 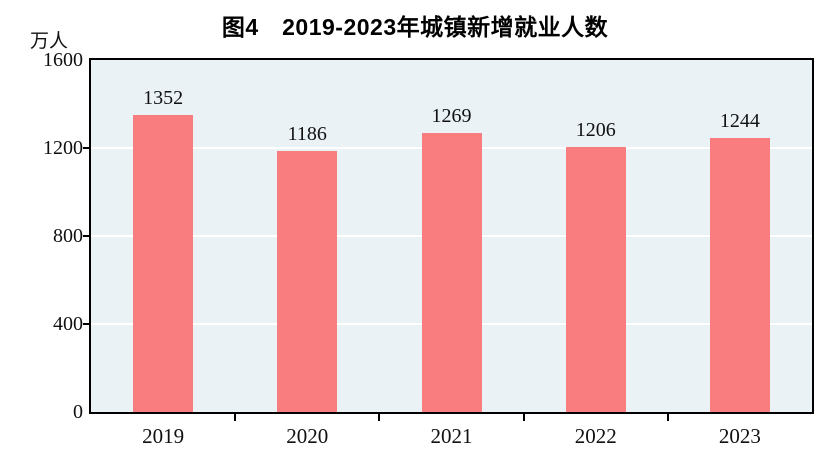 I want to click on bar-value-label: 1206, so click(x=595, y=129).